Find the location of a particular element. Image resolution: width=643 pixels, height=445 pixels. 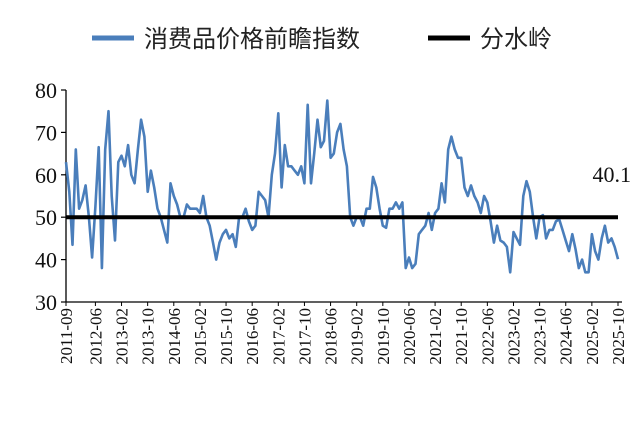

x-tick-label: 2017-02 is located at coordinates (278, 336).